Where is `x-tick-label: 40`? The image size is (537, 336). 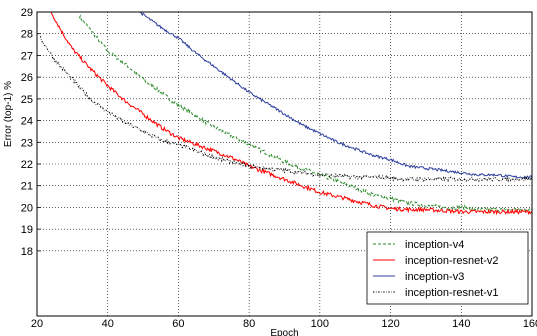
x-tick-label: 40 is located at coordinates (108, 324).